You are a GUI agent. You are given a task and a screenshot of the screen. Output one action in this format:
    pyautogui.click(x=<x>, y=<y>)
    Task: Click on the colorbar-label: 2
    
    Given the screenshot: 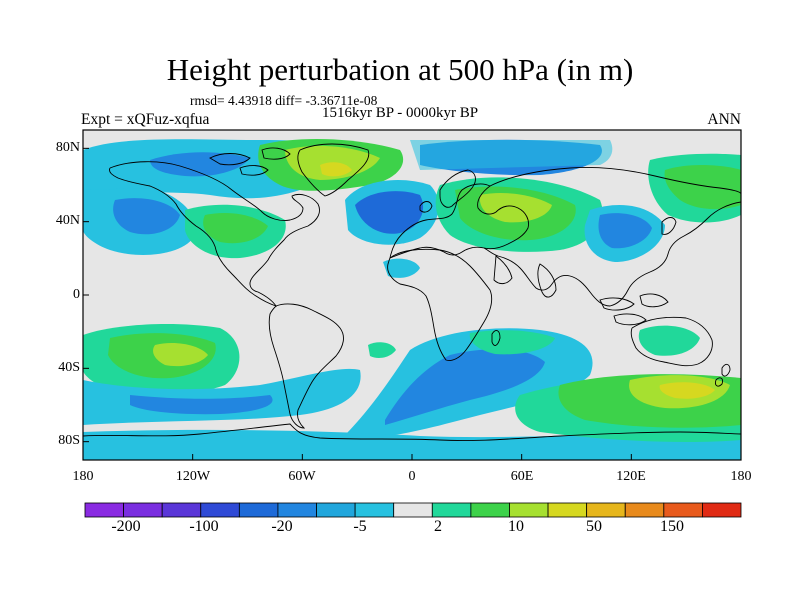 What is the action you would take?
    pyautogui.click(x=438, y=526)
    